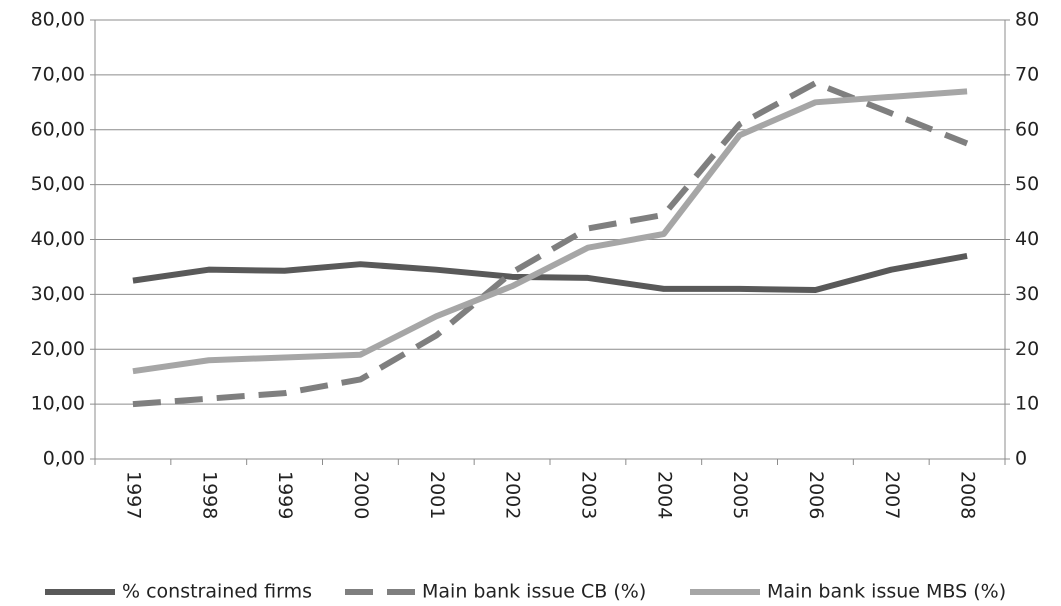  Describe the element at coordinates (534, 592) in the screenshot. I see `legend-label: Main bank issue CB (%)` at that location.